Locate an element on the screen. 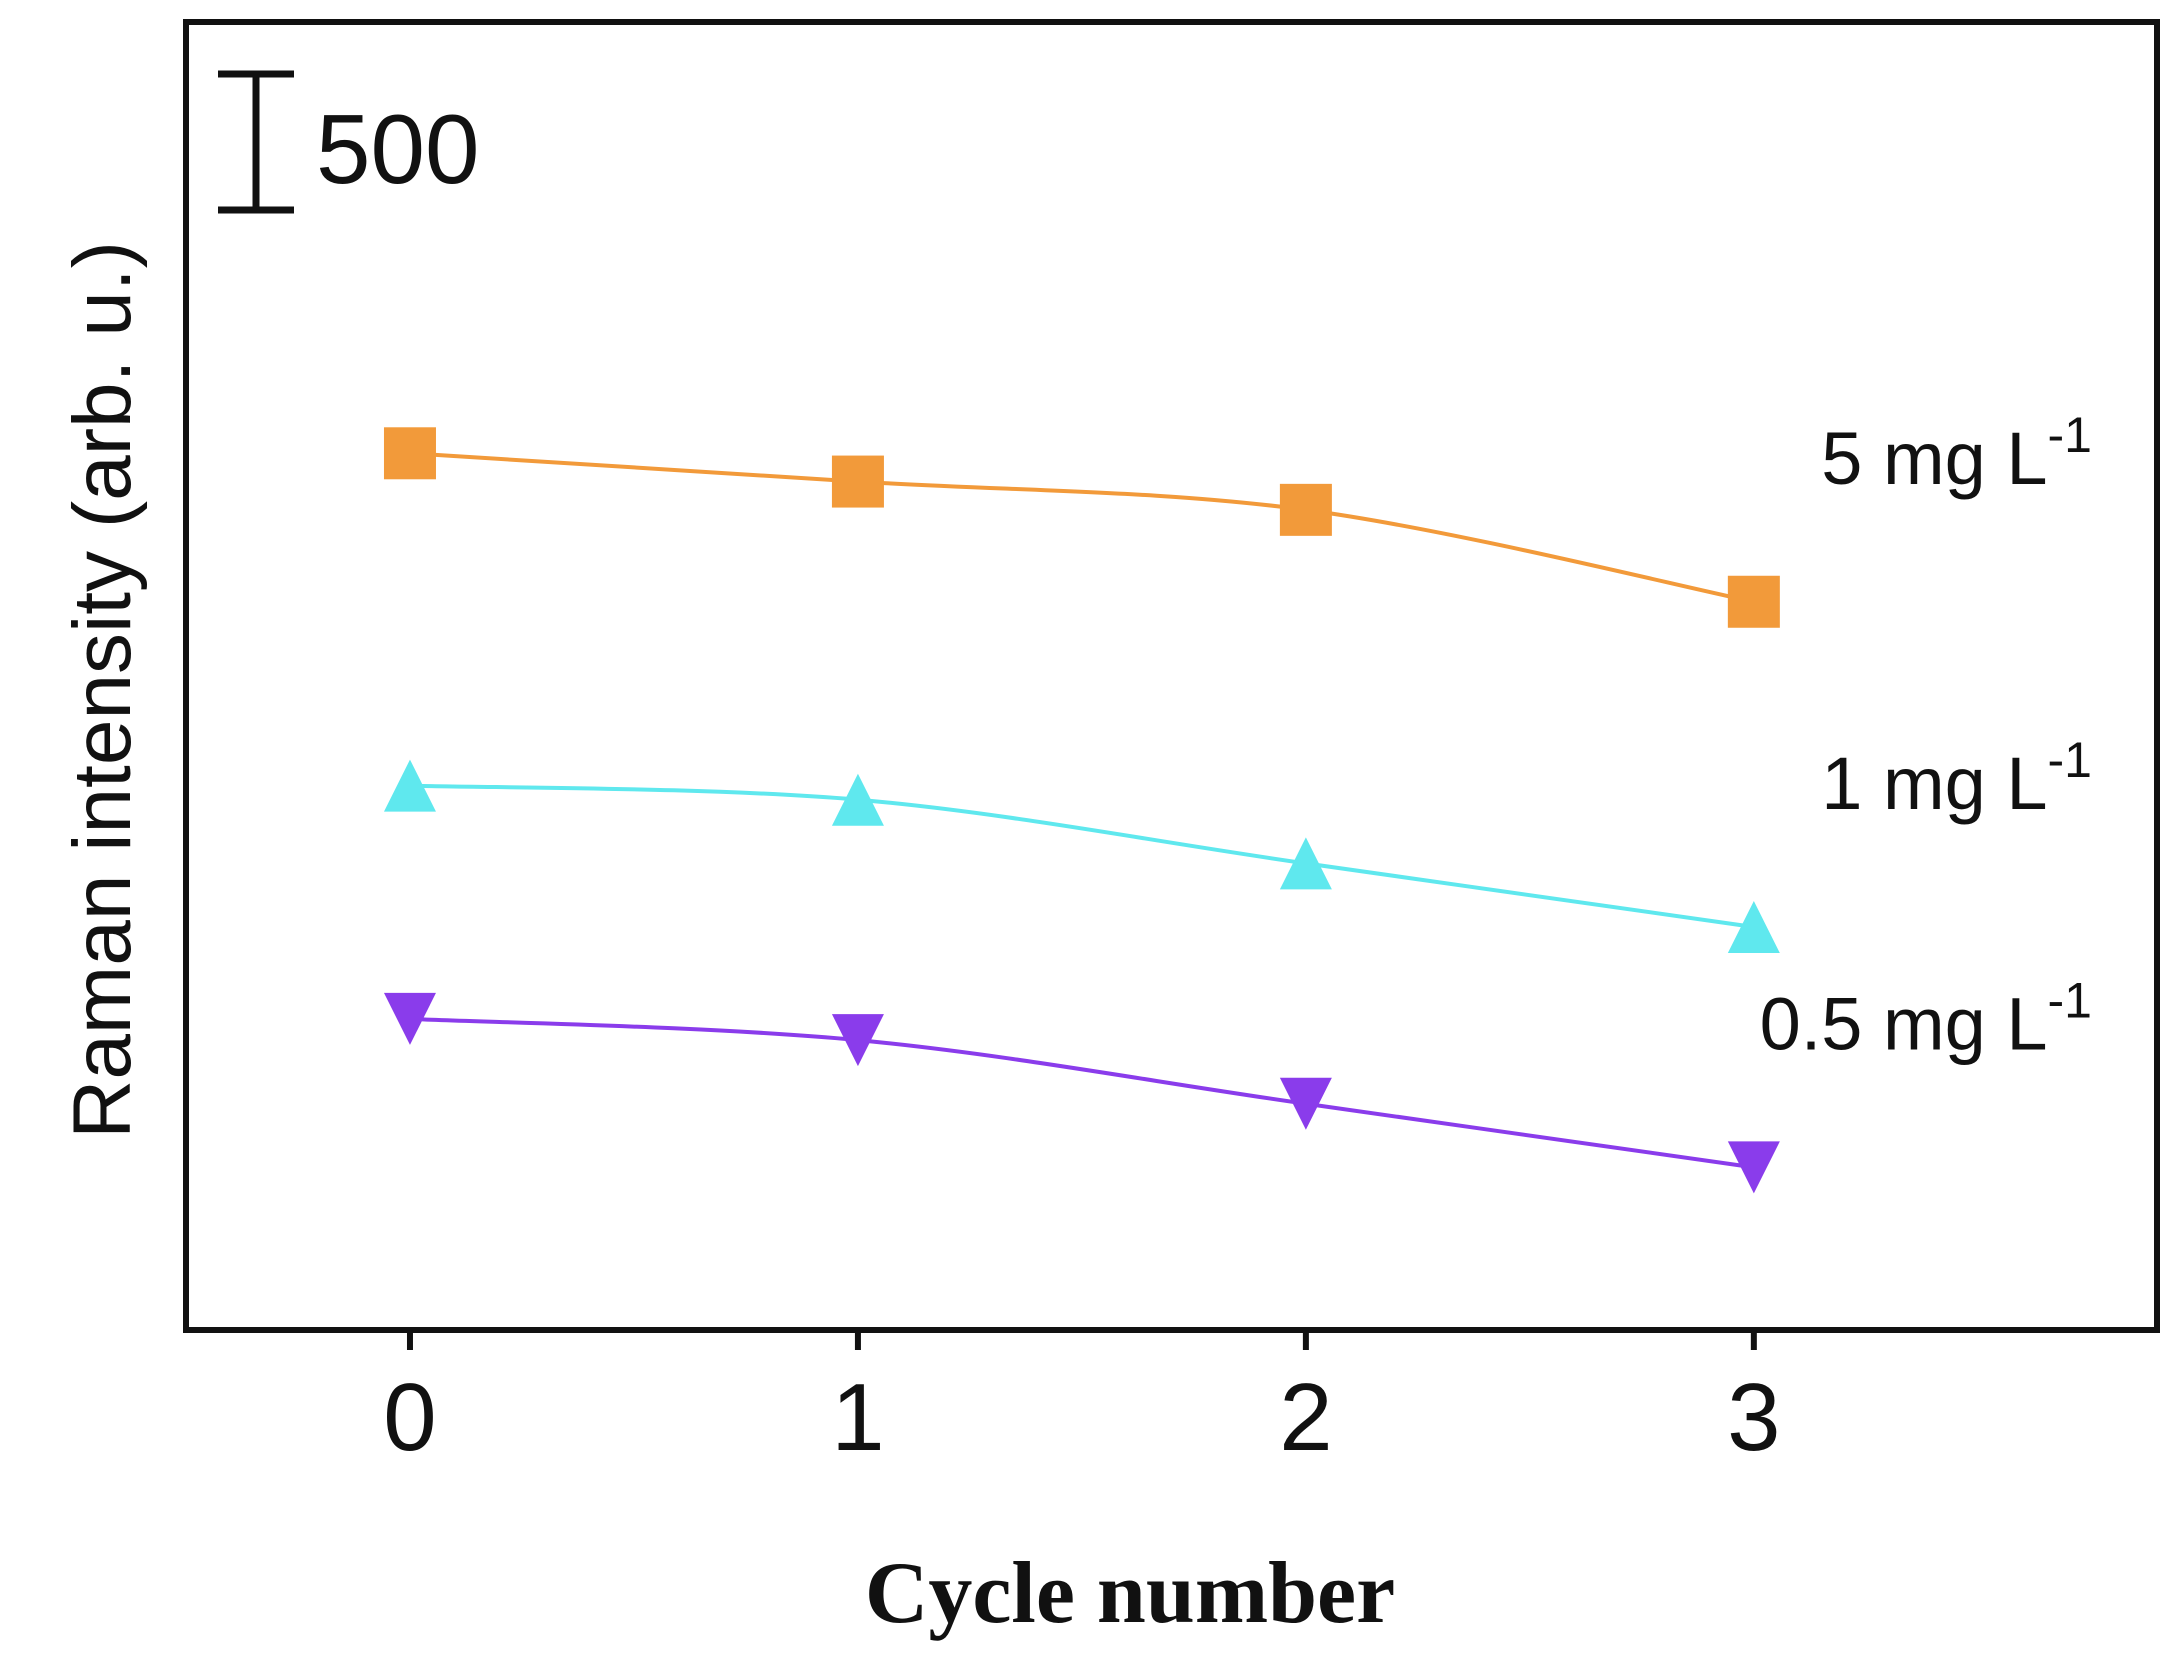 The image size is (2181, 1660). scale-bar is located at coordinates (256, 142).